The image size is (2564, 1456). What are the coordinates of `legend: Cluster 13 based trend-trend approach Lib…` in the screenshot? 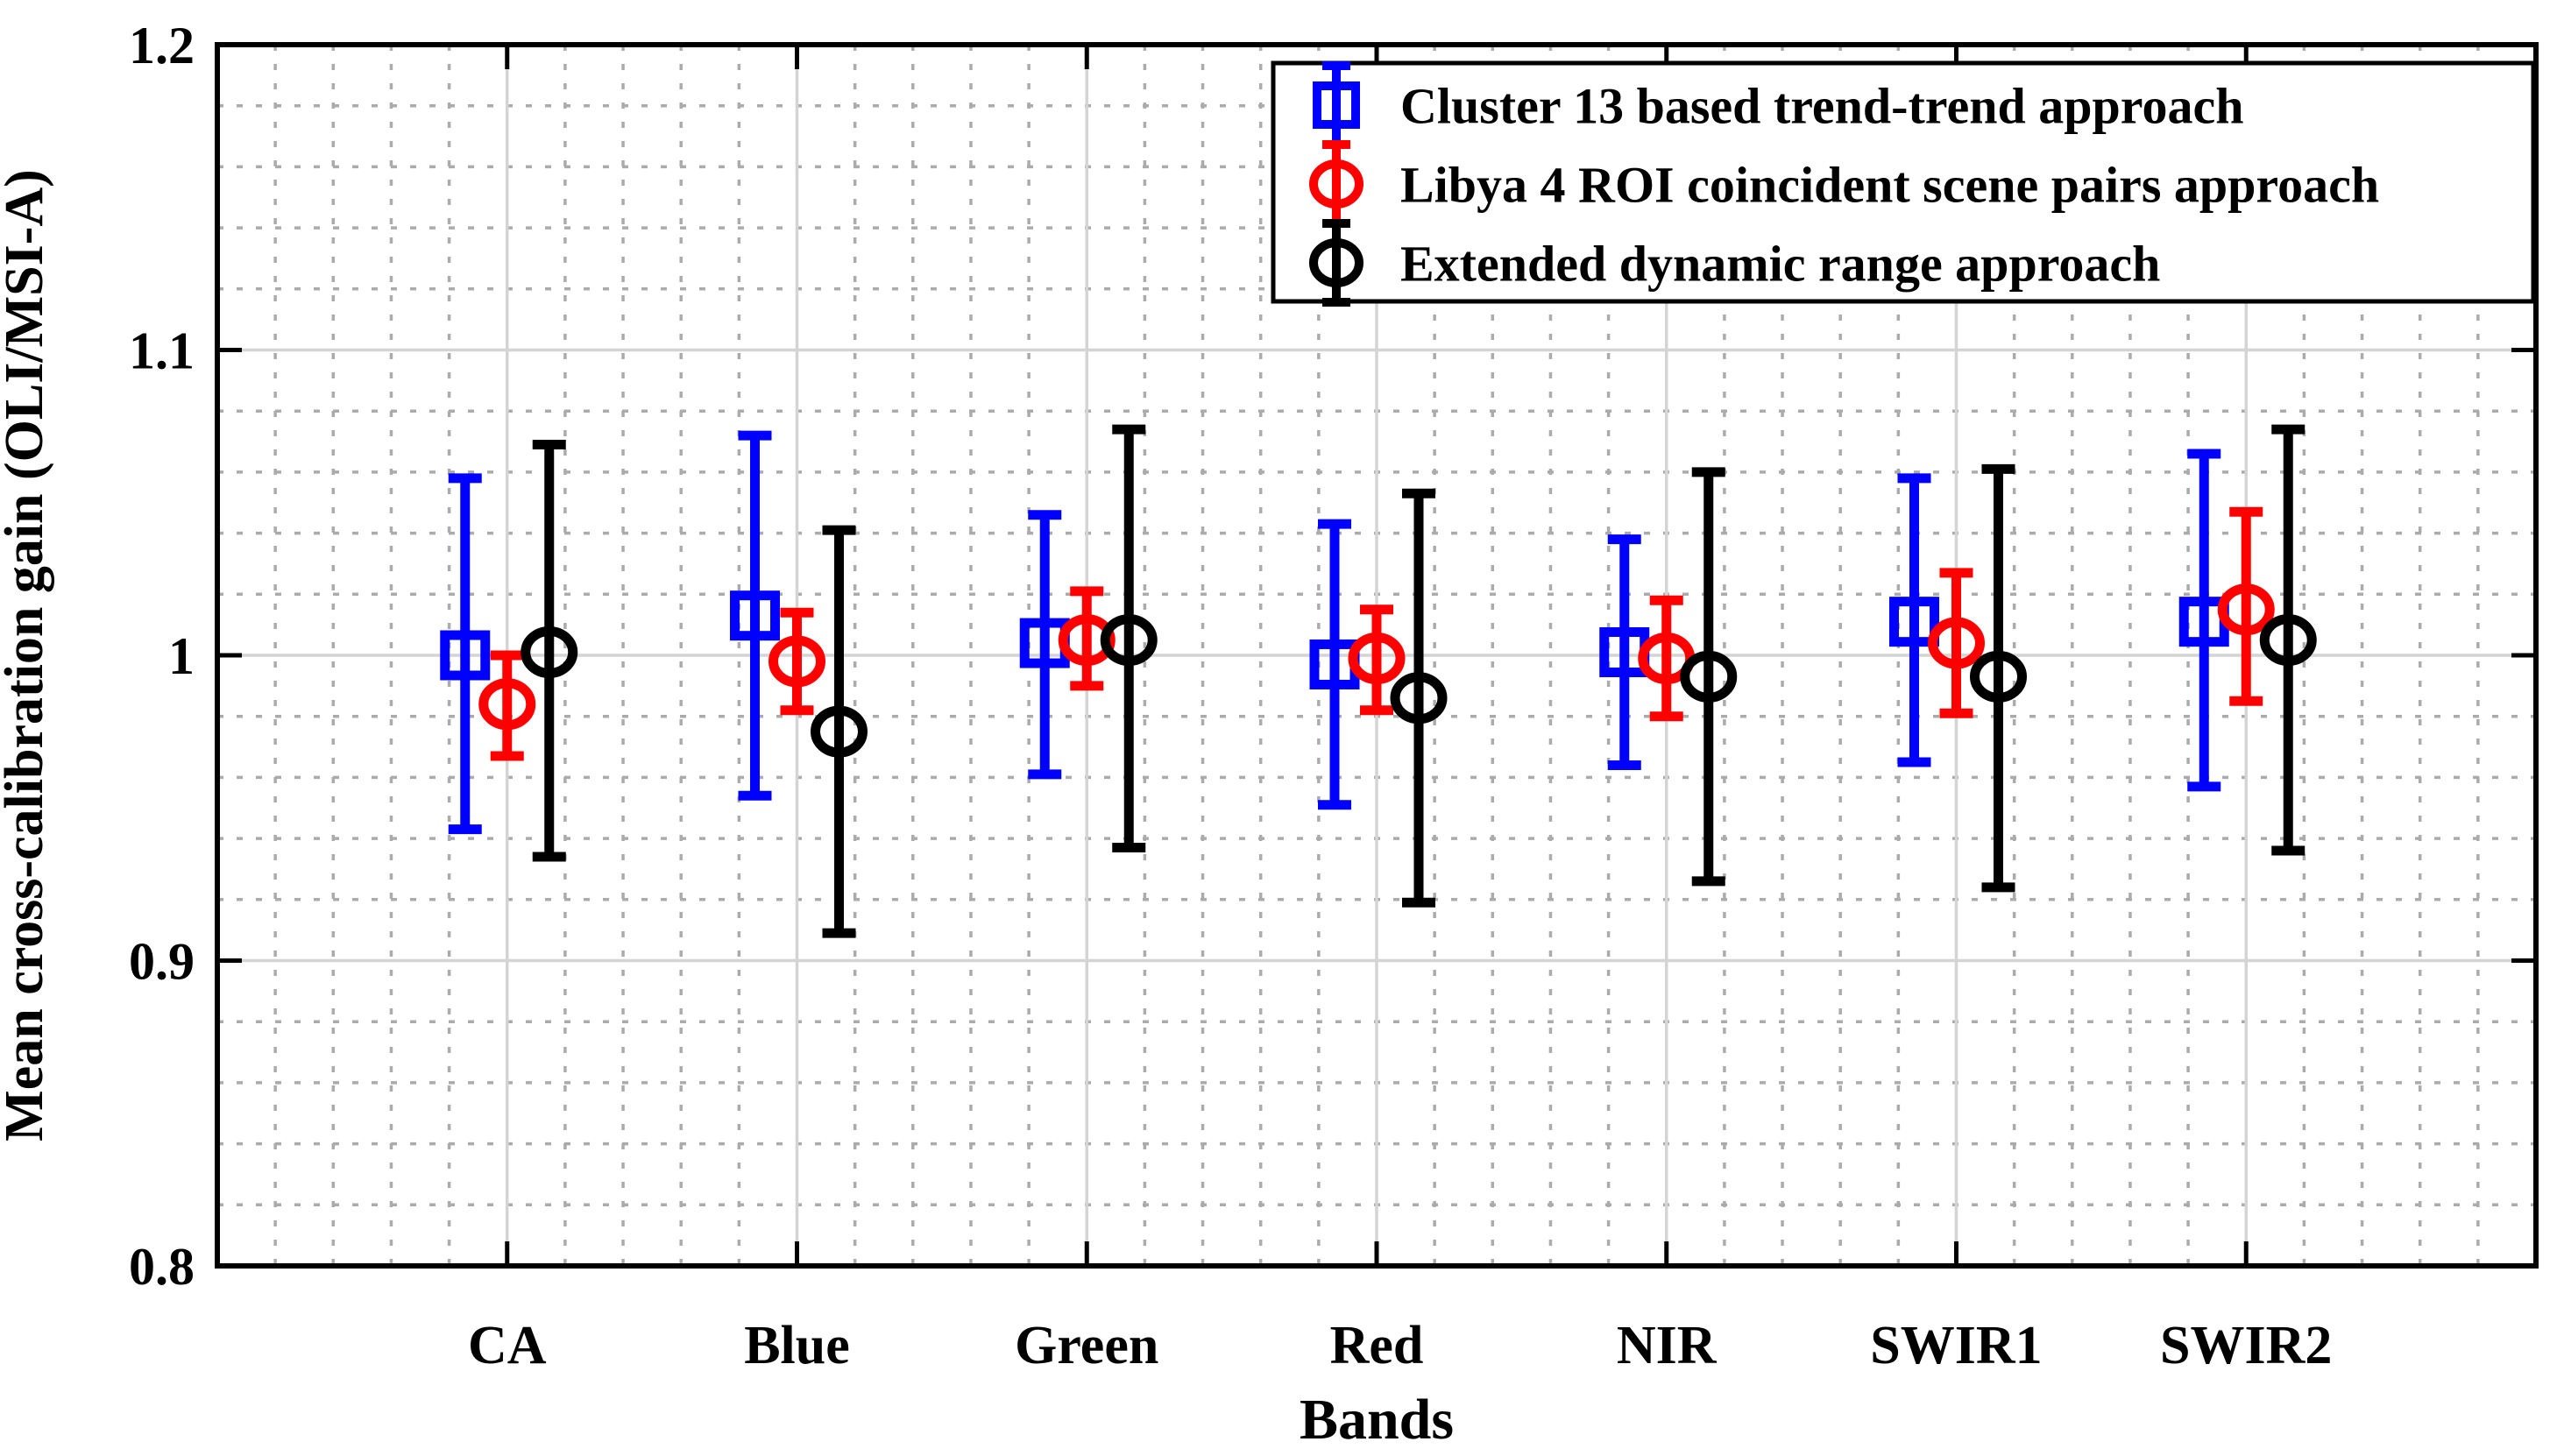 It's located at (1903, 183).